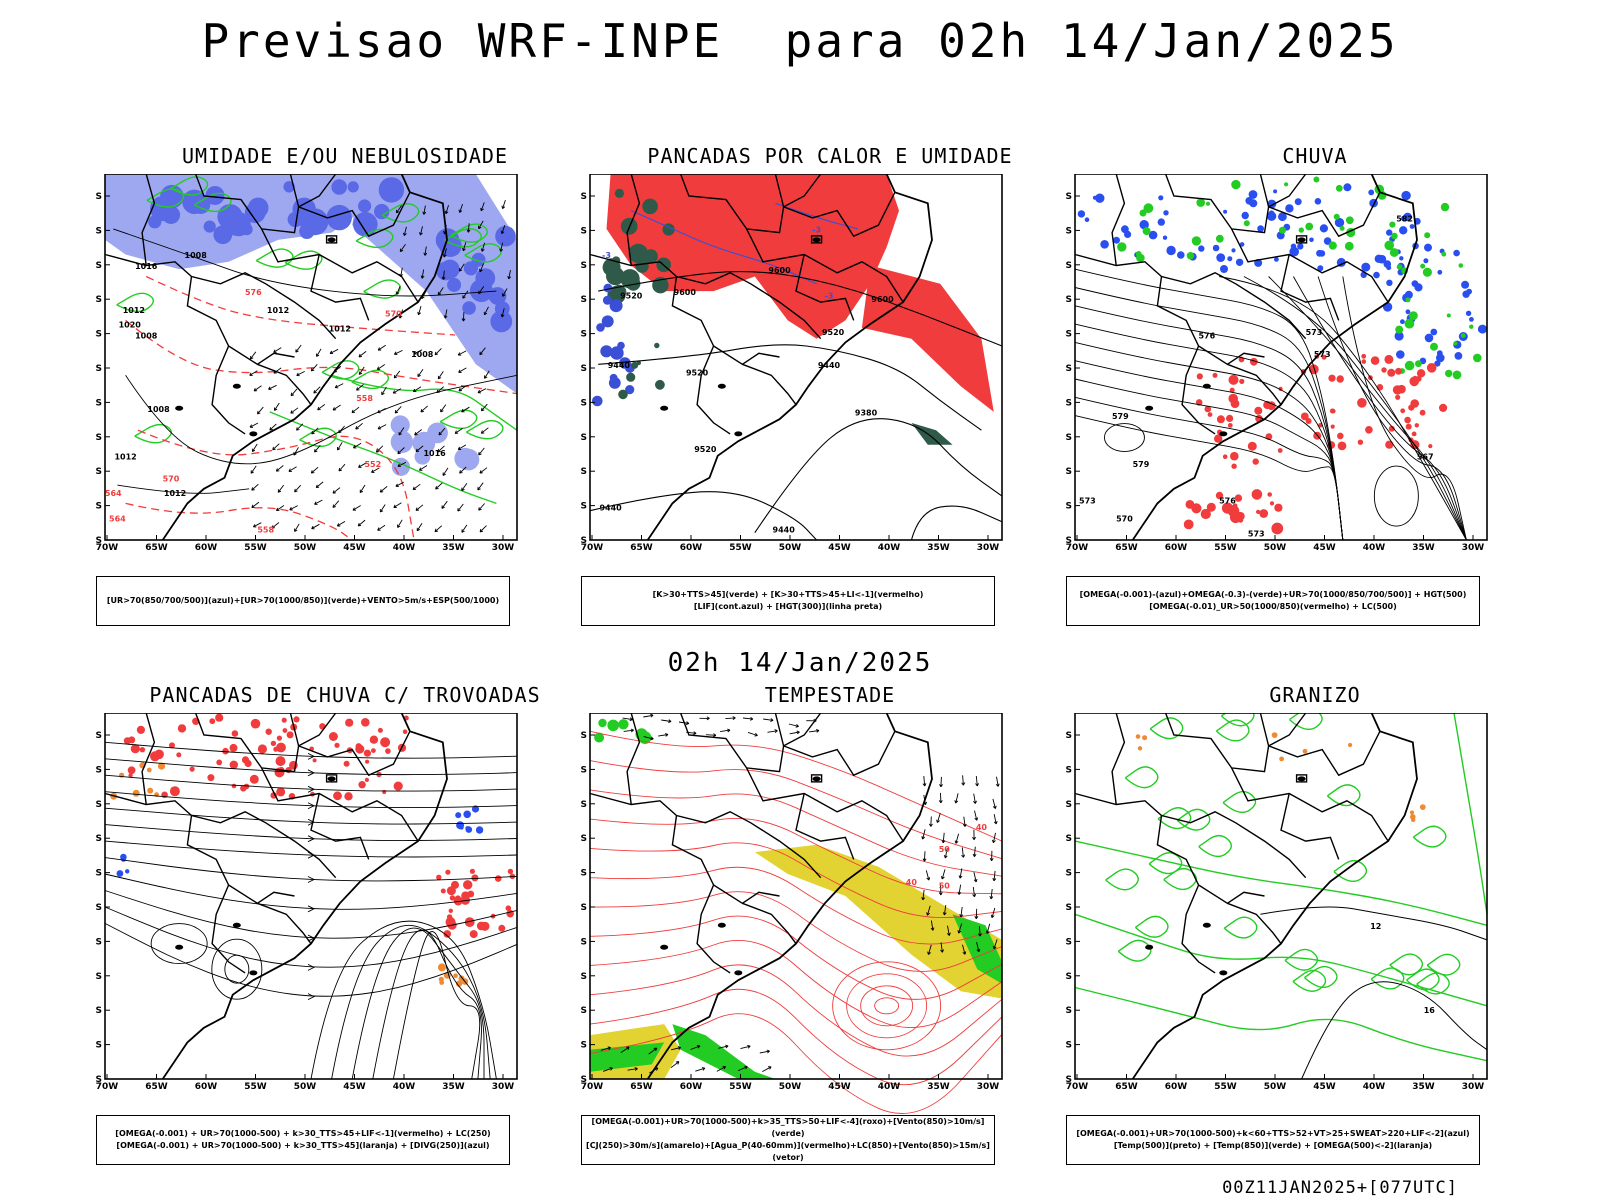  What do you see at coordinates (1068, 874) in the screenshot?
I see `lat-label: 24S` at bounding box center [1068, 874].